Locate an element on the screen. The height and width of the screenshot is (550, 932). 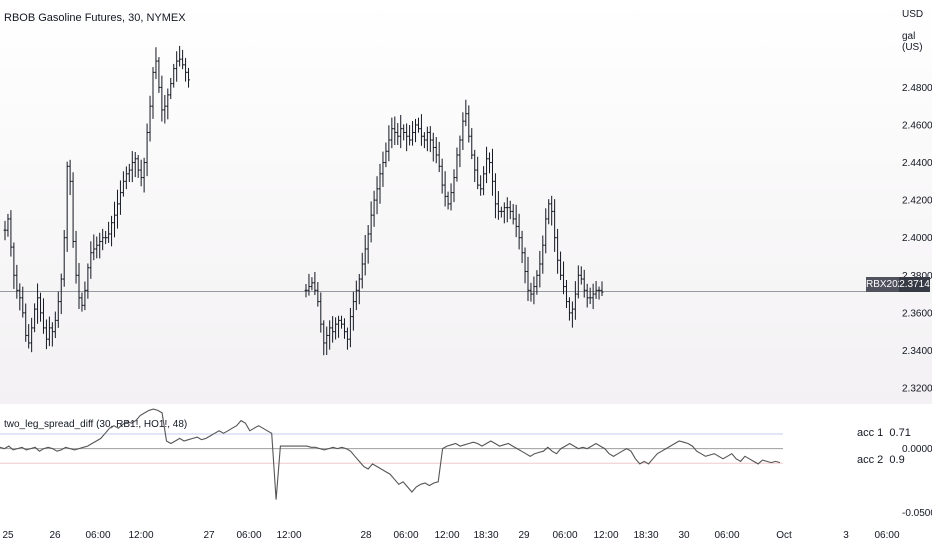
spread-diff-line is located at coordinates (390, 454).